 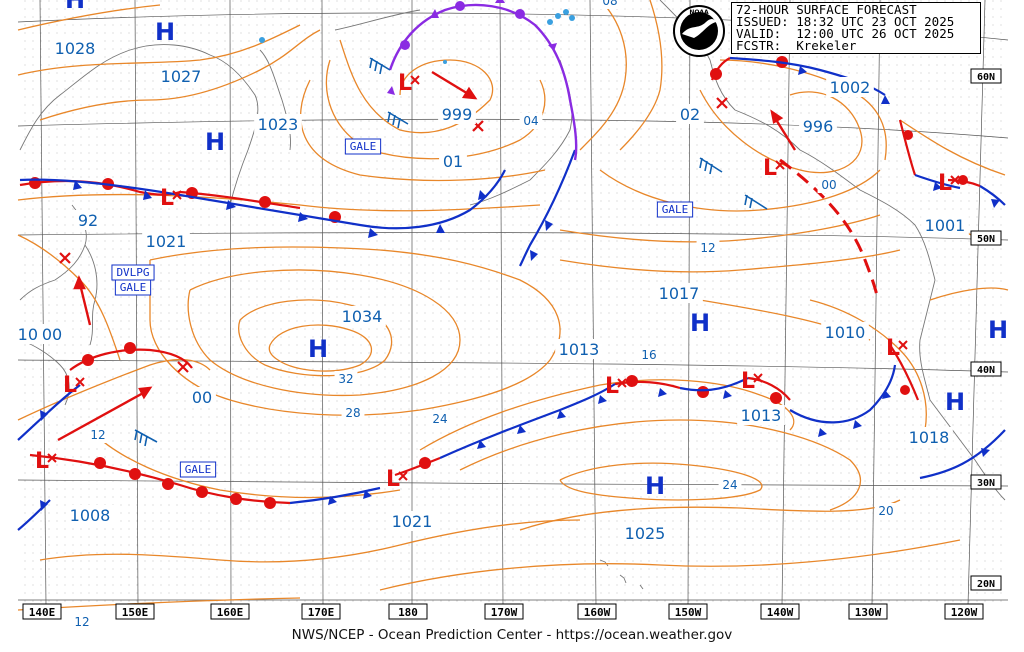 What do you see at coordinates (707, 248) in the screenshot?
I see `isobar-value-label: 12` at bounding box center [707, 248].